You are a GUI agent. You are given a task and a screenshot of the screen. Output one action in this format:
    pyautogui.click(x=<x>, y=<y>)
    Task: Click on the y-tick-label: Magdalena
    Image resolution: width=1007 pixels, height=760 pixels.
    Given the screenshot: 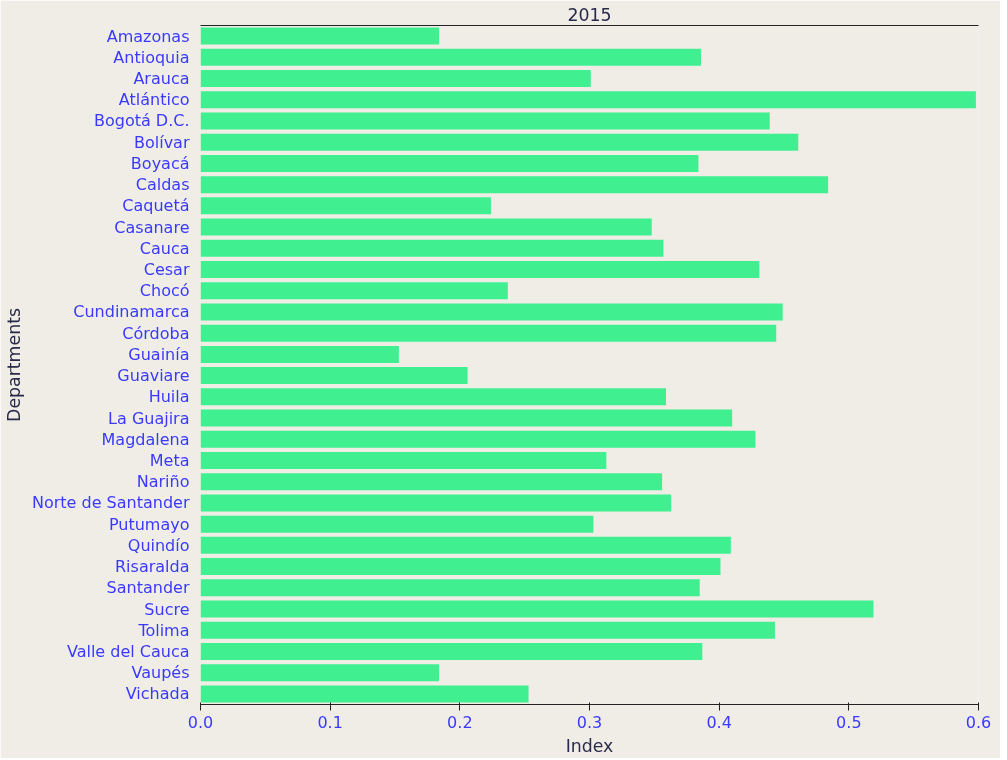 What is the action you would take?
    pyautogui.click(x=145, y=439)
    